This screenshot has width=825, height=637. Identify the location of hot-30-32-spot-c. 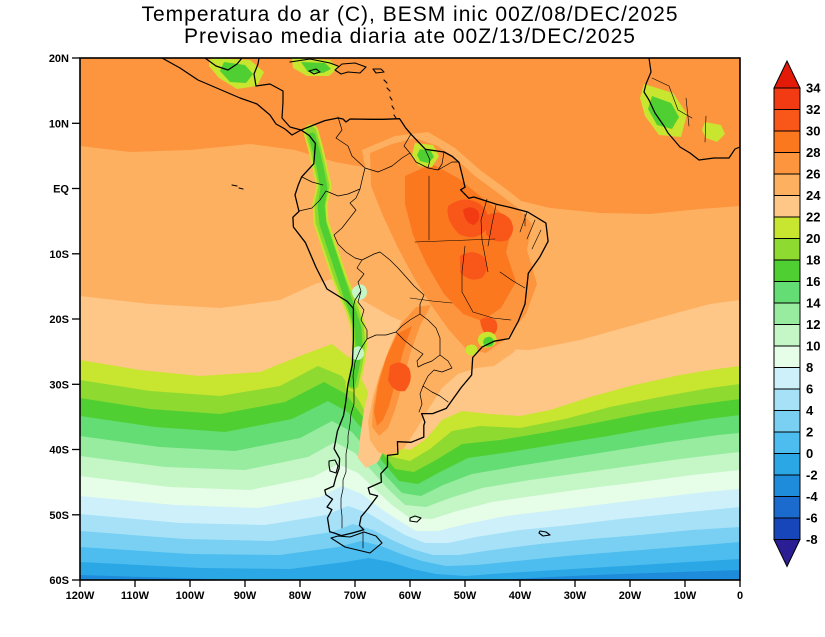
(474, 266).